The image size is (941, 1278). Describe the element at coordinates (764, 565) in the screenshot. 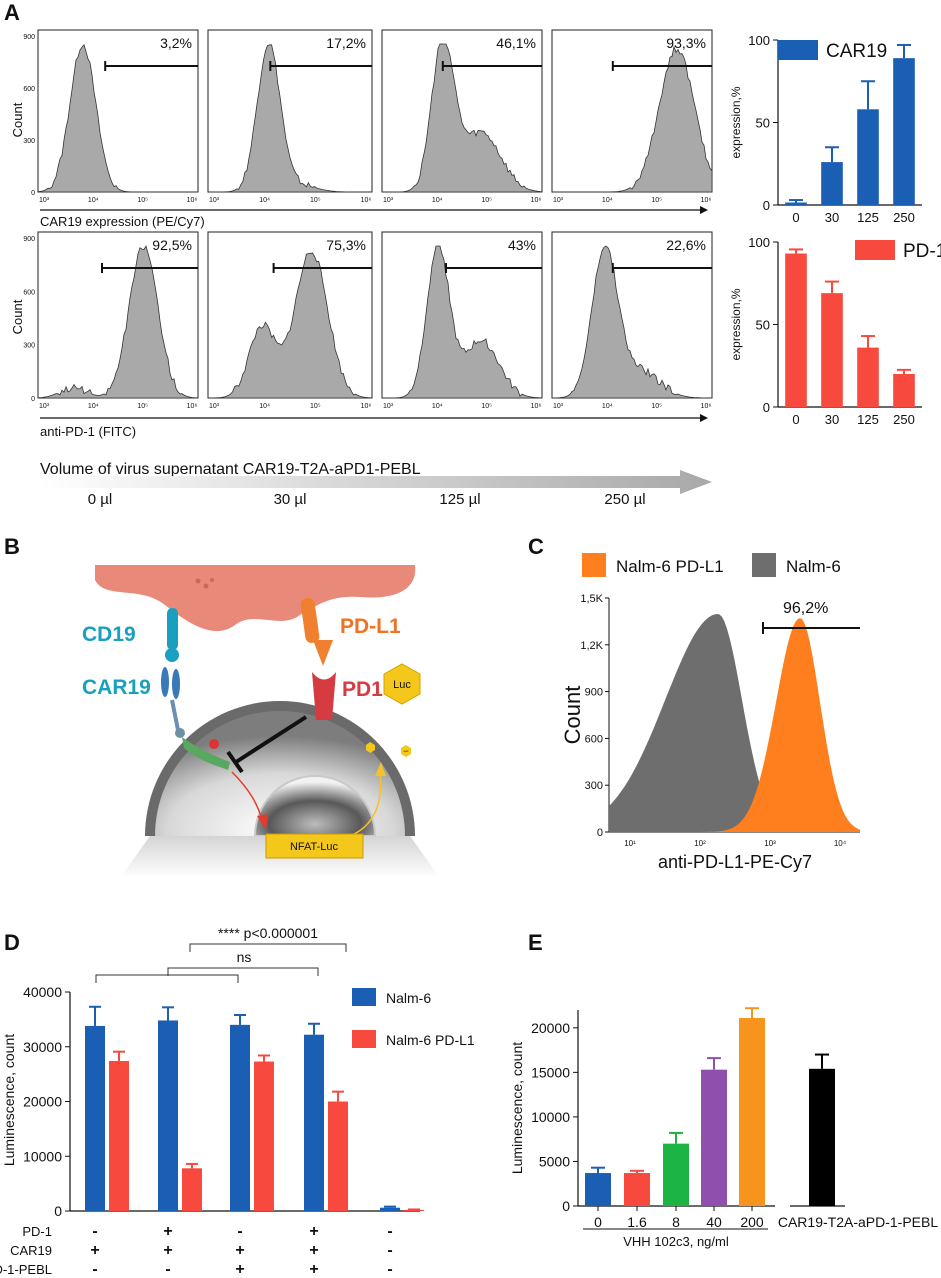

I see `legend-swatch-nalm6` at that location.